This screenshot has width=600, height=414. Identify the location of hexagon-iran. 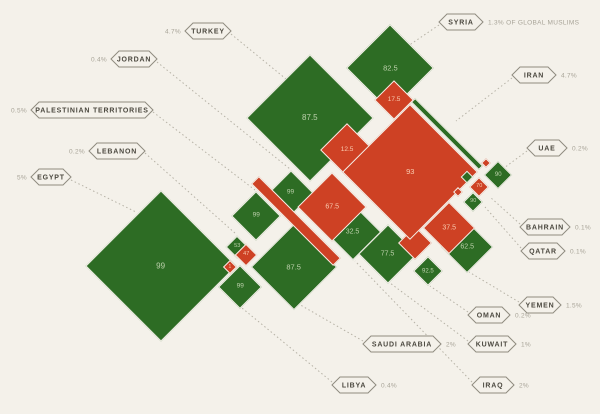
(534, 75).